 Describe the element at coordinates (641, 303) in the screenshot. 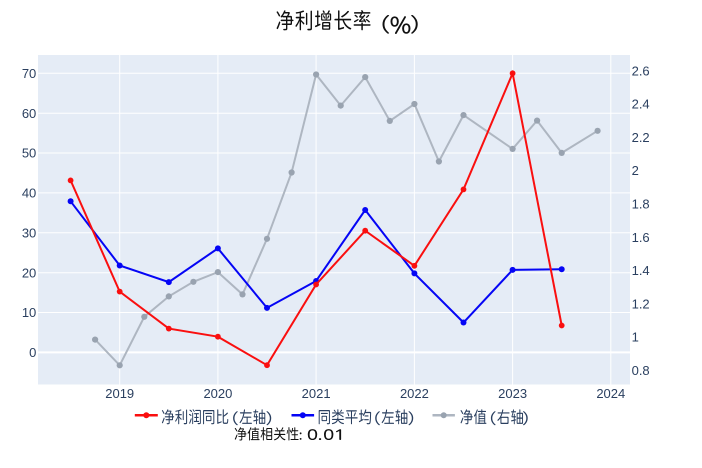

I see `svg-text: 1.2` at that location.